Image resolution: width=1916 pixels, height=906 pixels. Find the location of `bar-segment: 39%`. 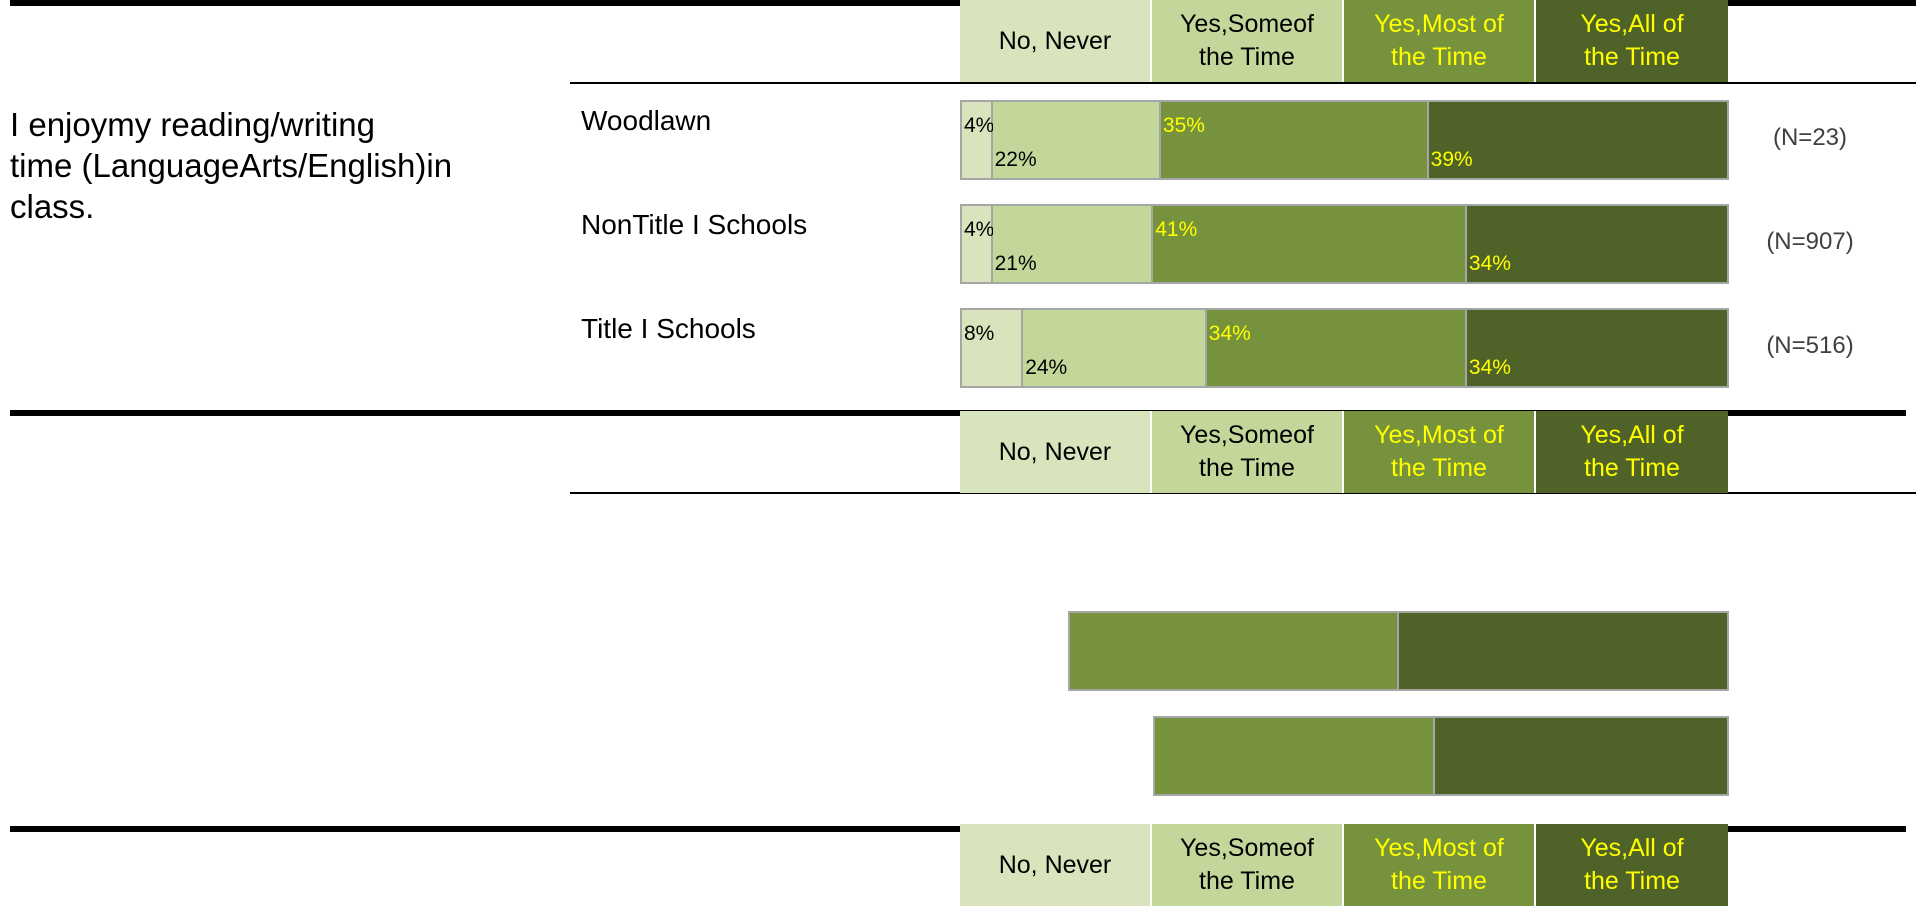

bar-segment: 39% is located at coordinates (1577, 140).